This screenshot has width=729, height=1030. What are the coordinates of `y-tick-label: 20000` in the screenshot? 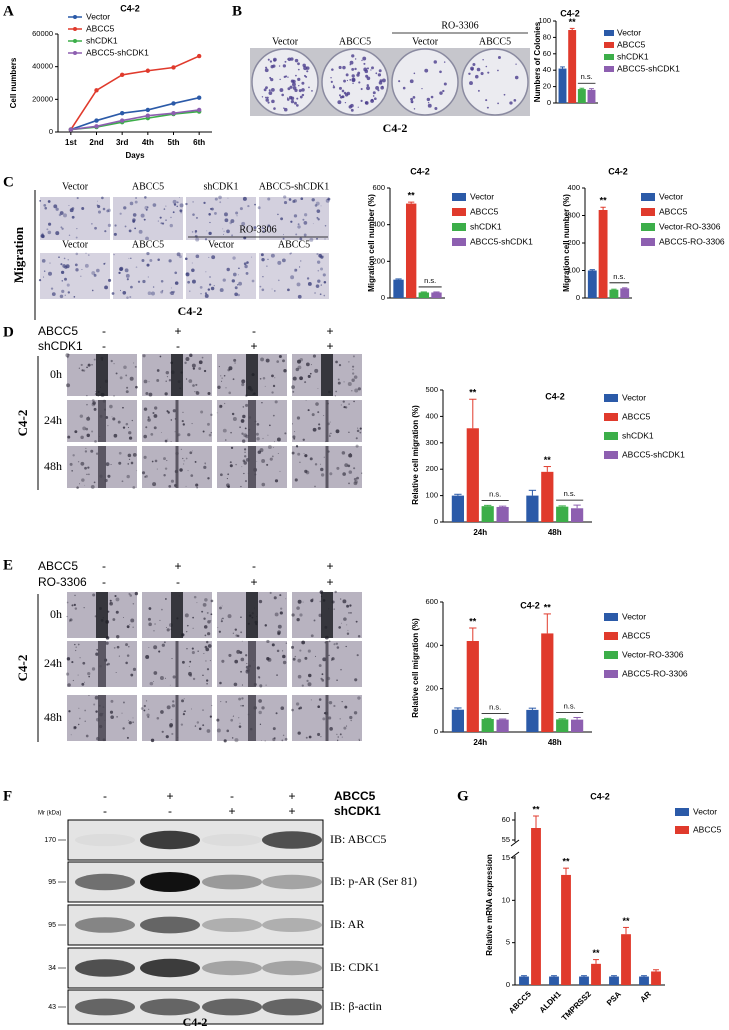 It's located at (42, 98).